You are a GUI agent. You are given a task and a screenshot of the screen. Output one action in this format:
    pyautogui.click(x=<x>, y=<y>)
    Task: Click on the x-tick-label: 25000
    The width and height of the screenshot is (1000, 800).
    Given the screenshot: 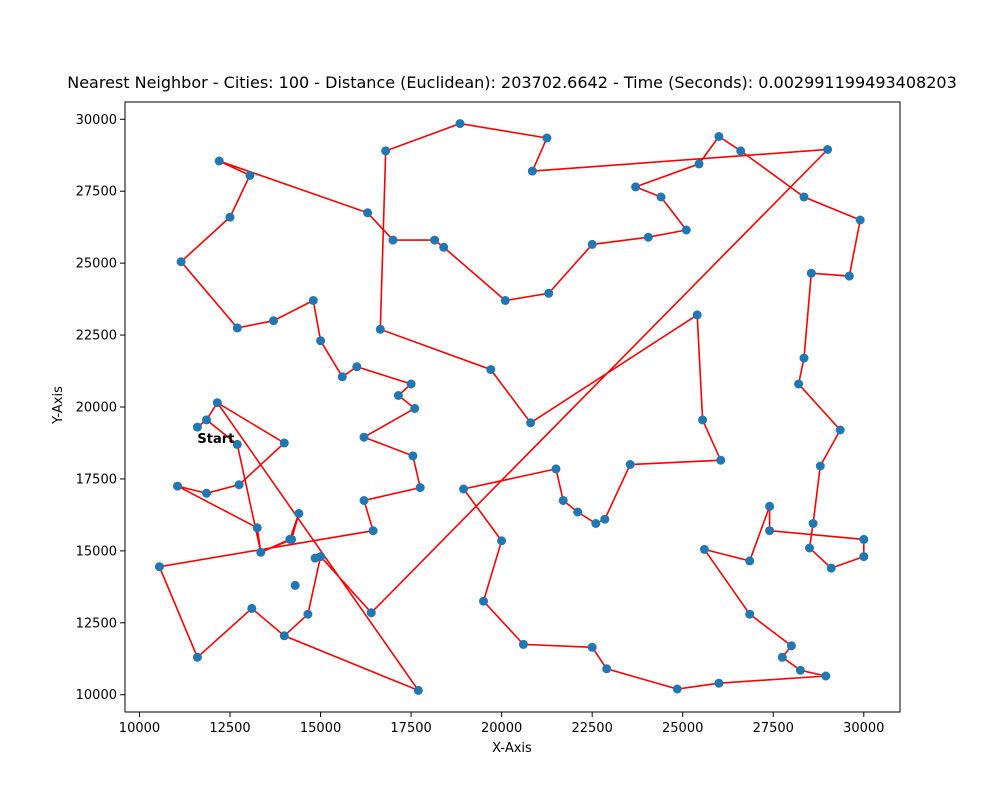 What is the action you would take?
    pyautogui.click(x=682, y=728)
    